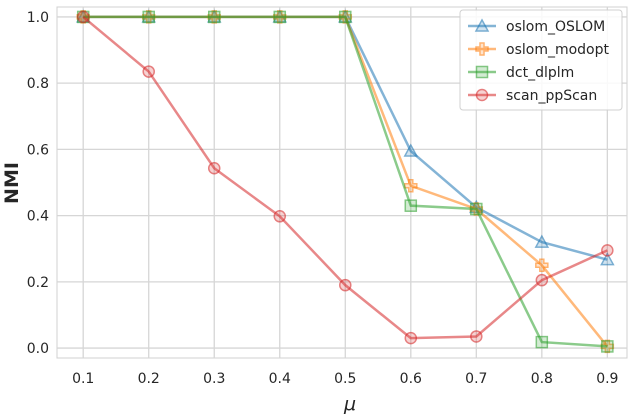  What do you see at coordinates (149, 379) in the screenshot?
I see `x-tick-label: 0.2` at bounding box center [149, 379].